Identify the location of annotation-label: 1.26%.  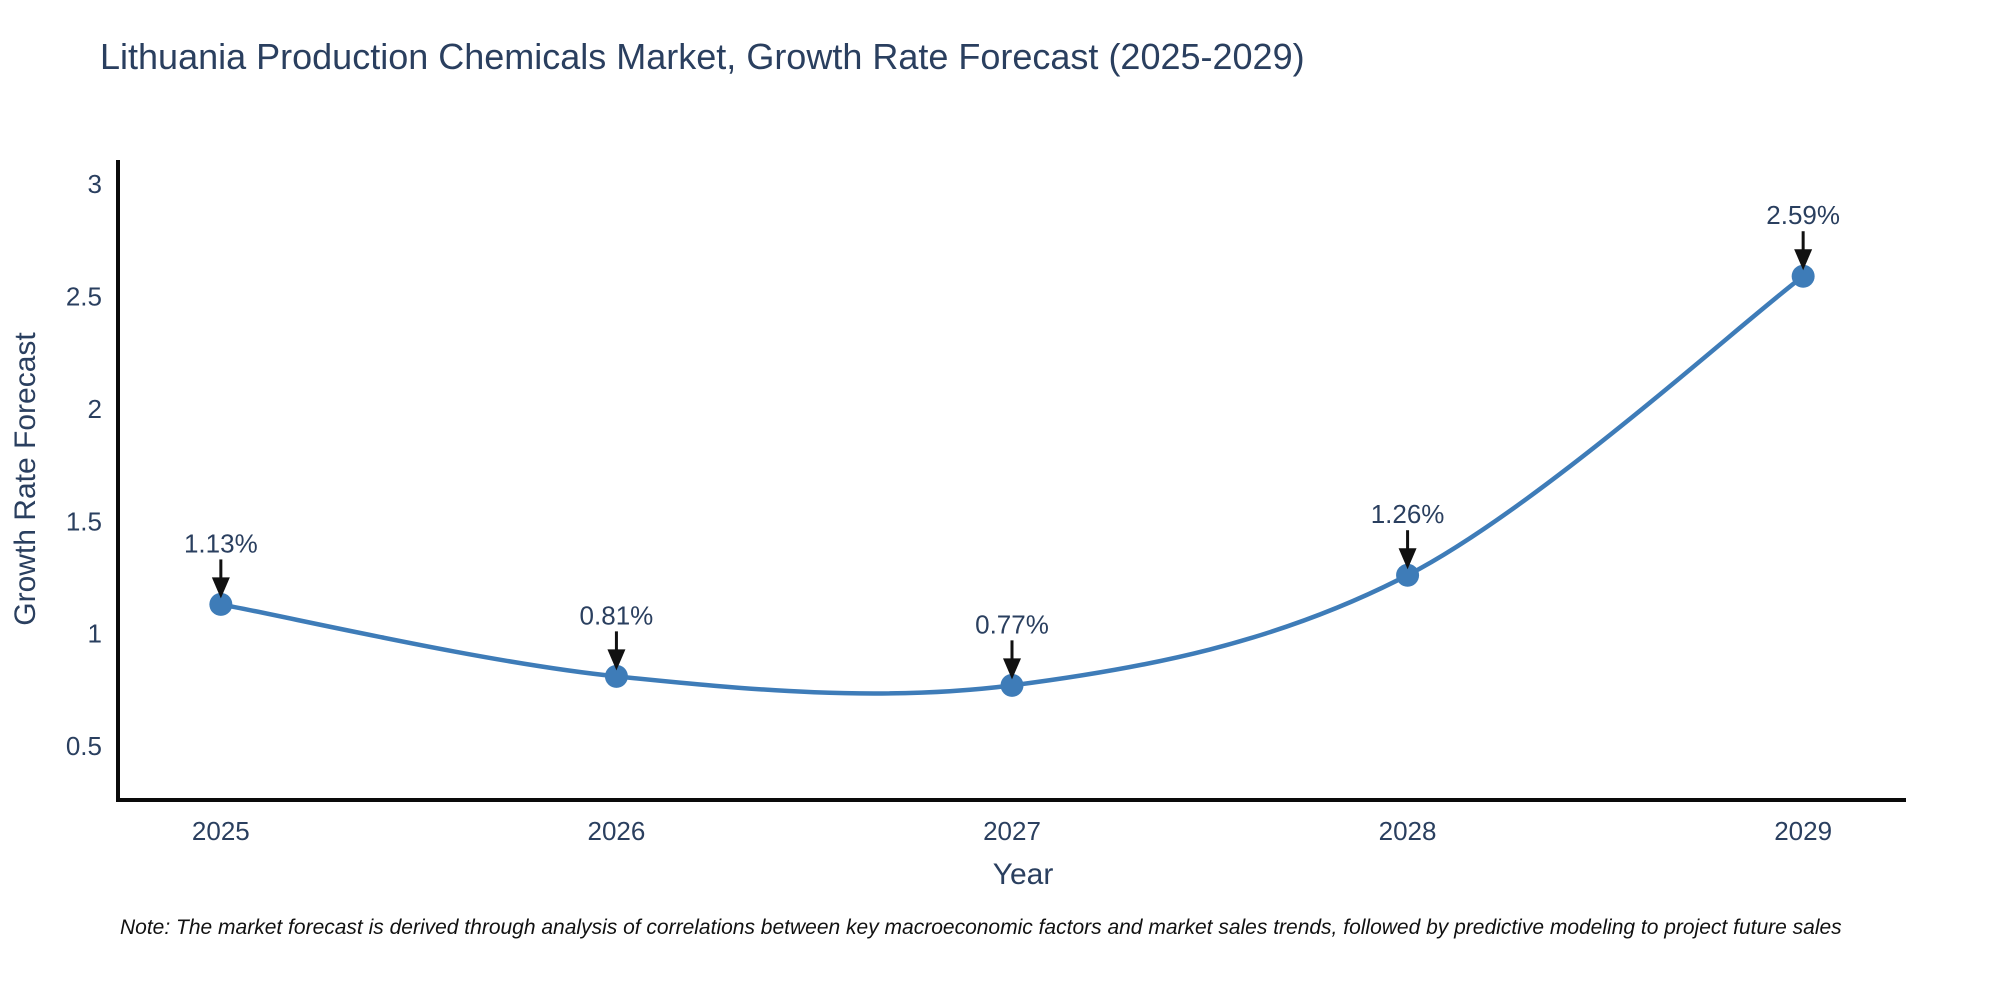
(1408, 514).